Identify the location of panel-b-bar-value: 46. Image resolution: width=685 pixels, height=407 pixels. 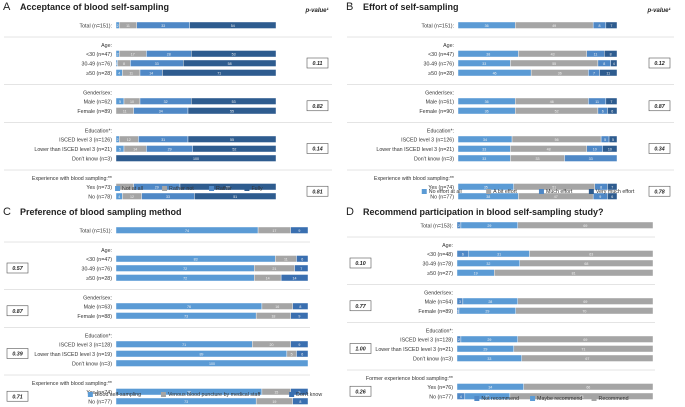
(495, 73).